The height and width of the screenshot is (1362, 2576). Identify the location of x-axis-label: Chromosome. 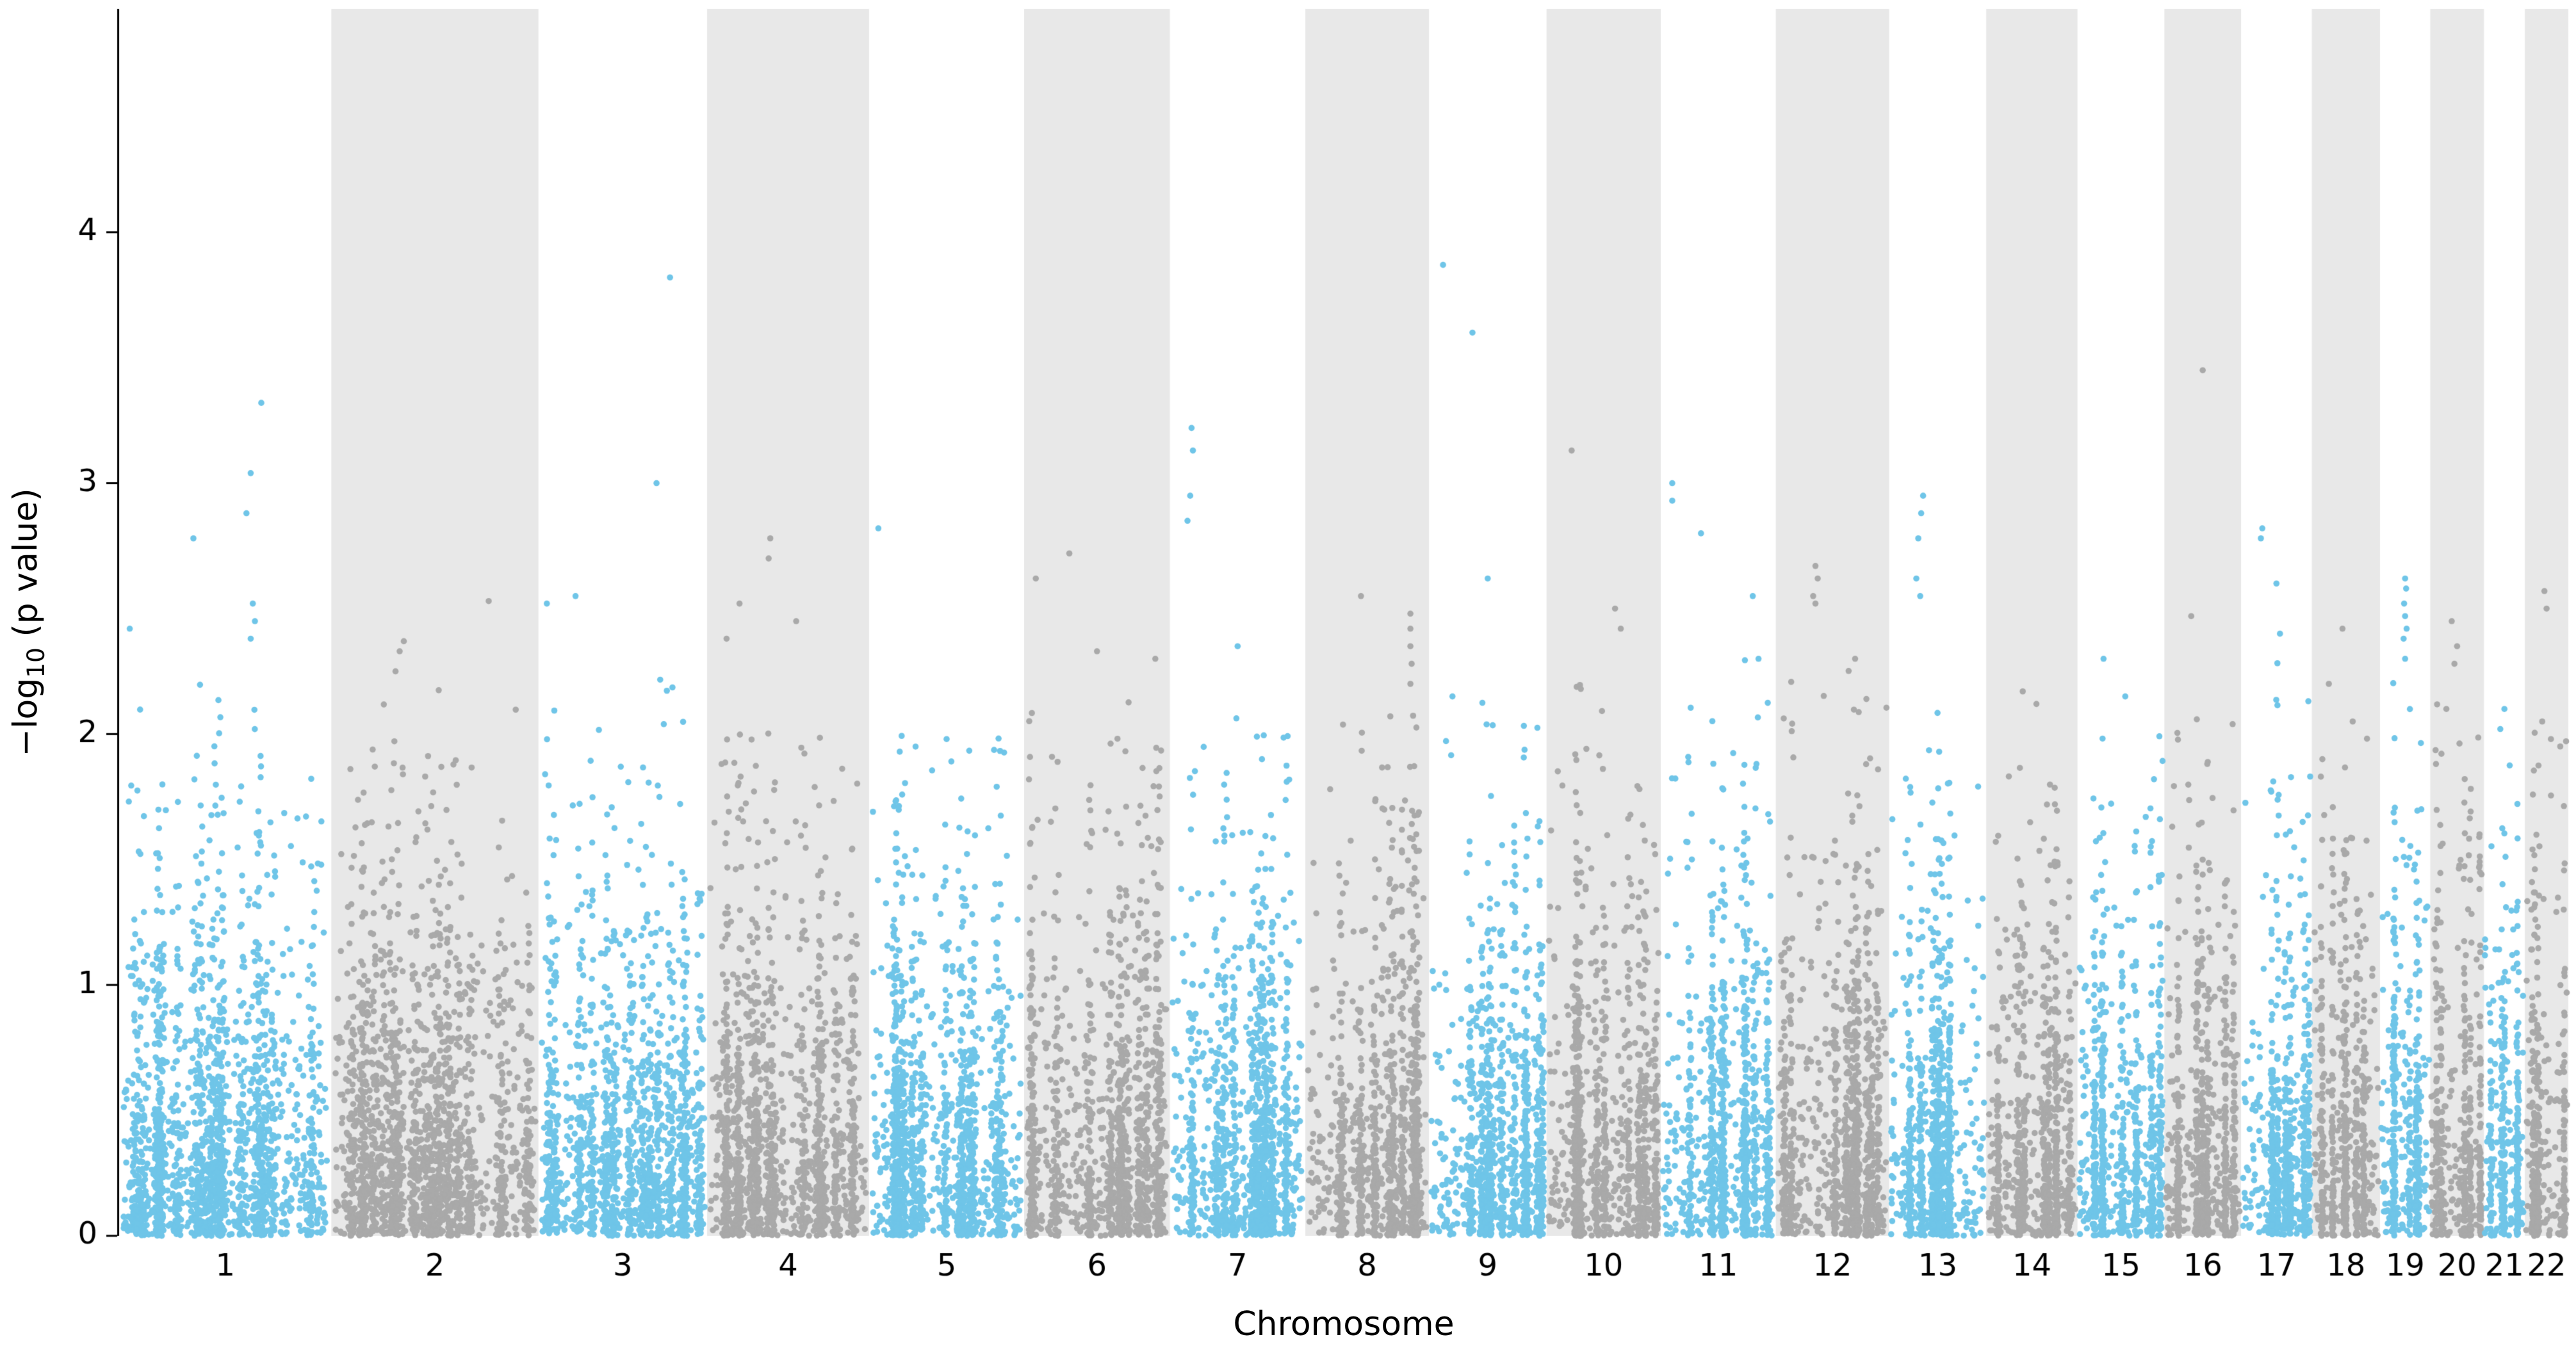
(1344, 1324).